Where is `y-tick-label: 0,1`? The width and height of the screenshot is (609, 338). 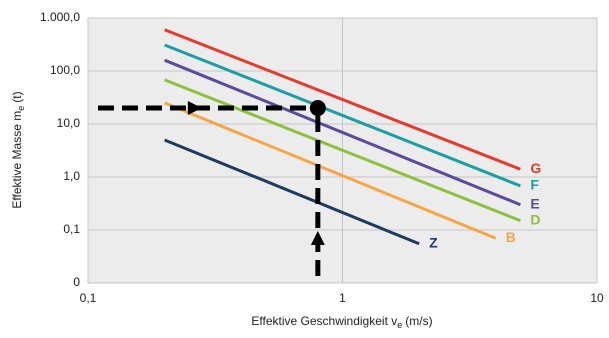 y-tick-label: 0,1 is located at coordinates (71, 229).